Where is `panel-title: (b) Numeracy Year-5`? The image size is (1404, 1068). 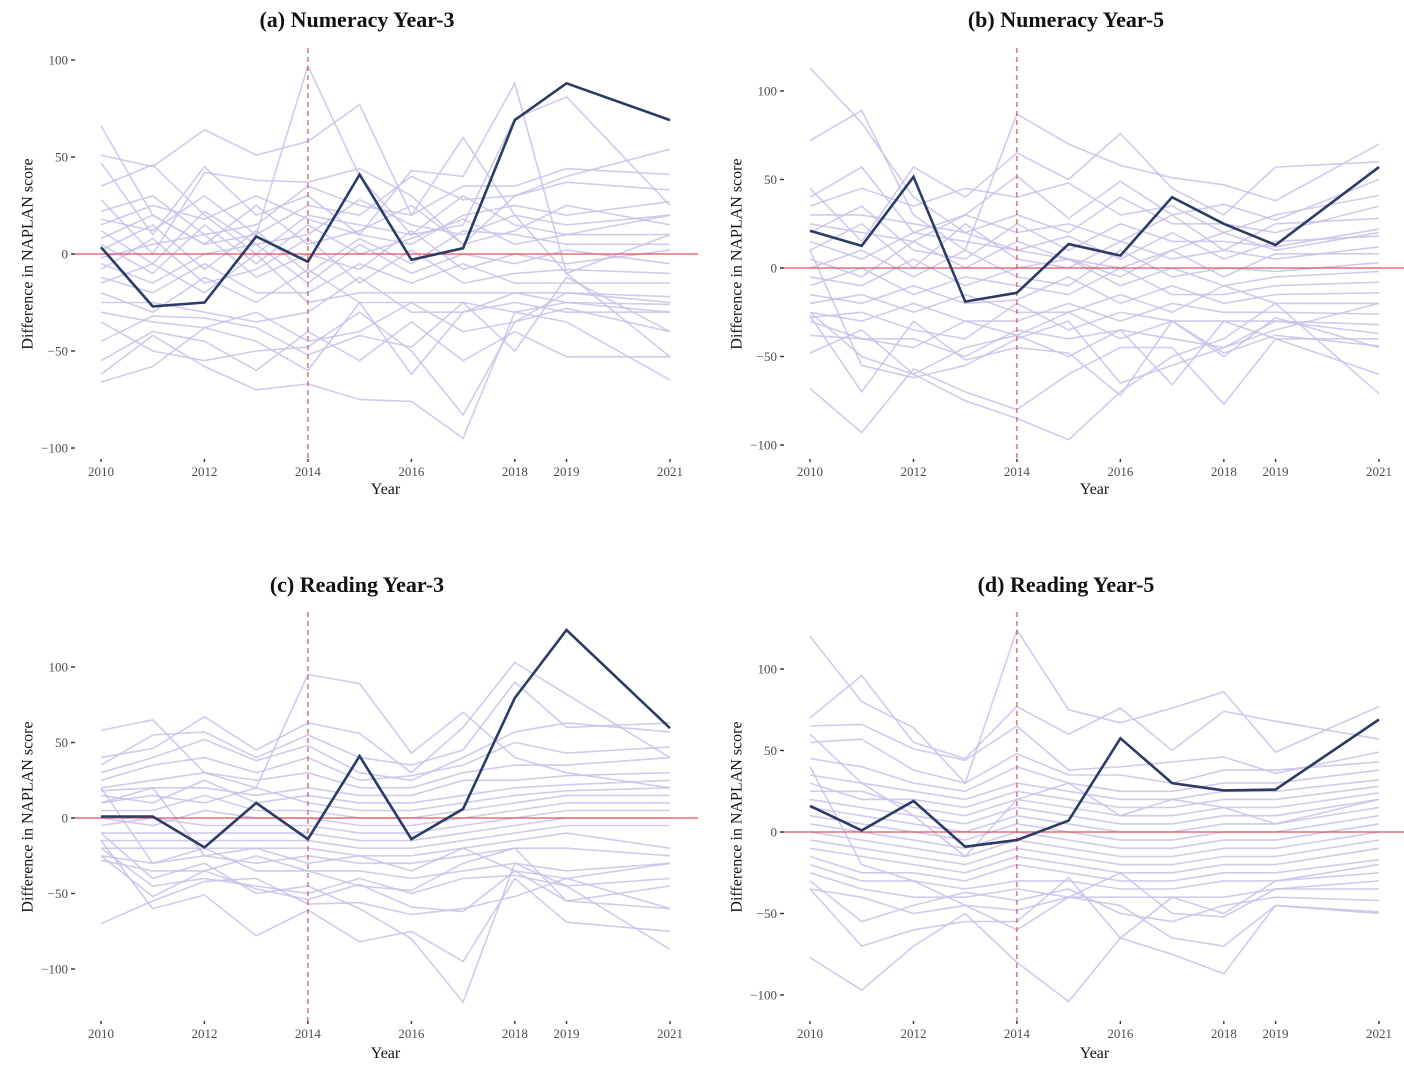
panel-title: (b) Numeracy Year-5 is located at coordinates (1066, 19).